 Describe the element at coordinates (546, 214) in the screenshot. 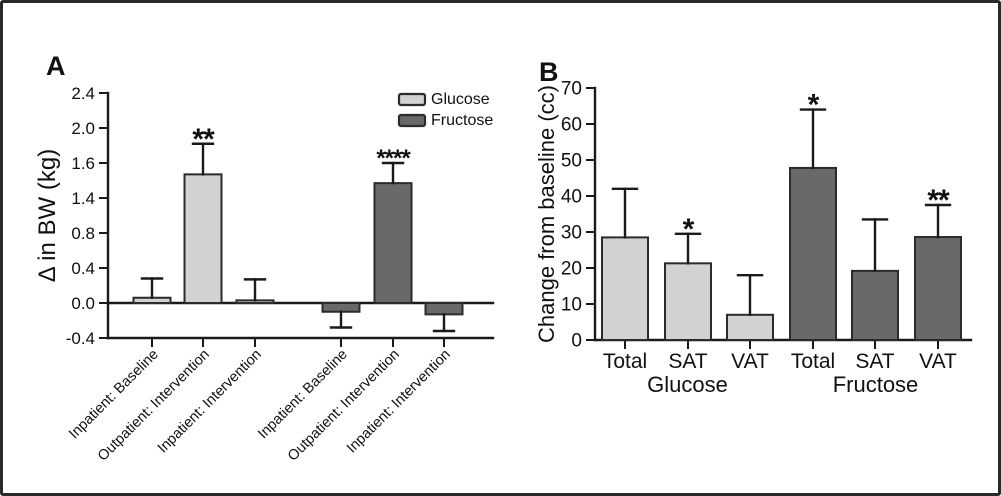

I see `y-axis-title: Change from baseline (cc)` at that location.